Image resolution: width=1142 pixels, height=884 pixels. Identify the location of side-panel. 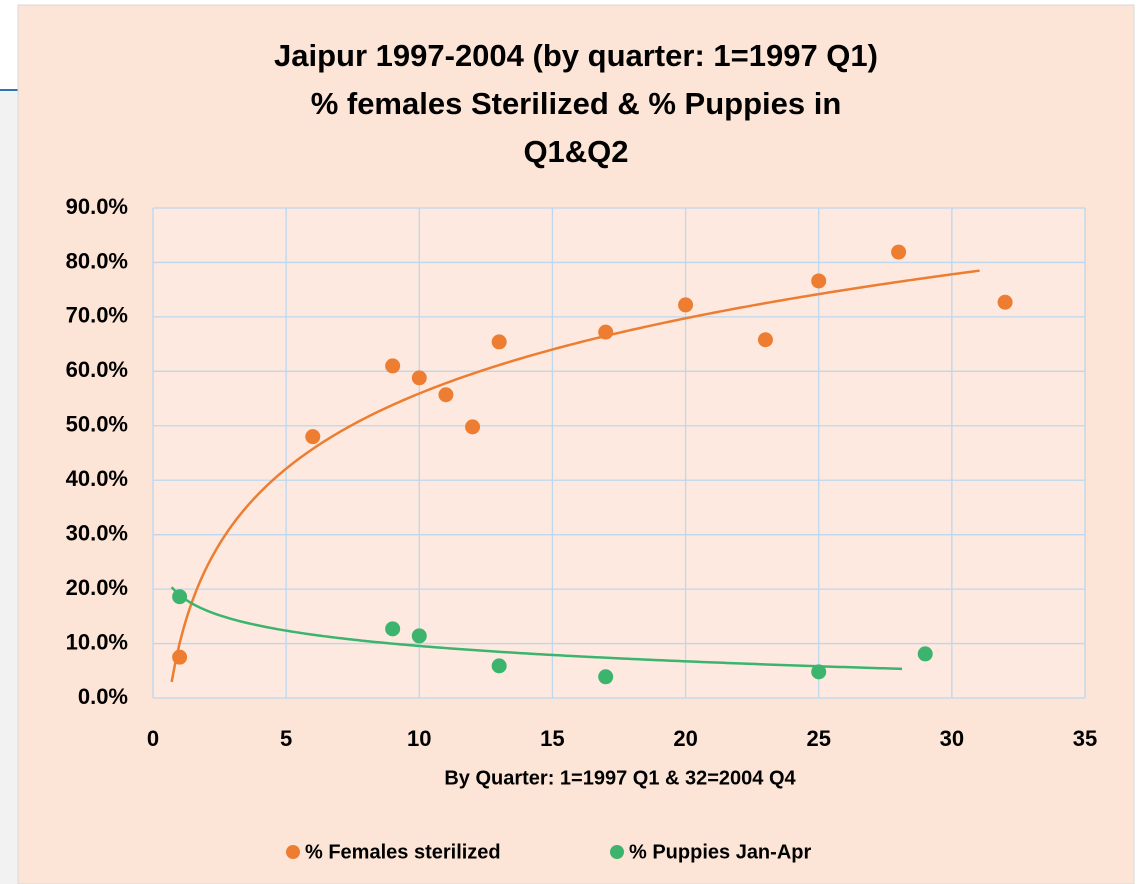
(9, 487).